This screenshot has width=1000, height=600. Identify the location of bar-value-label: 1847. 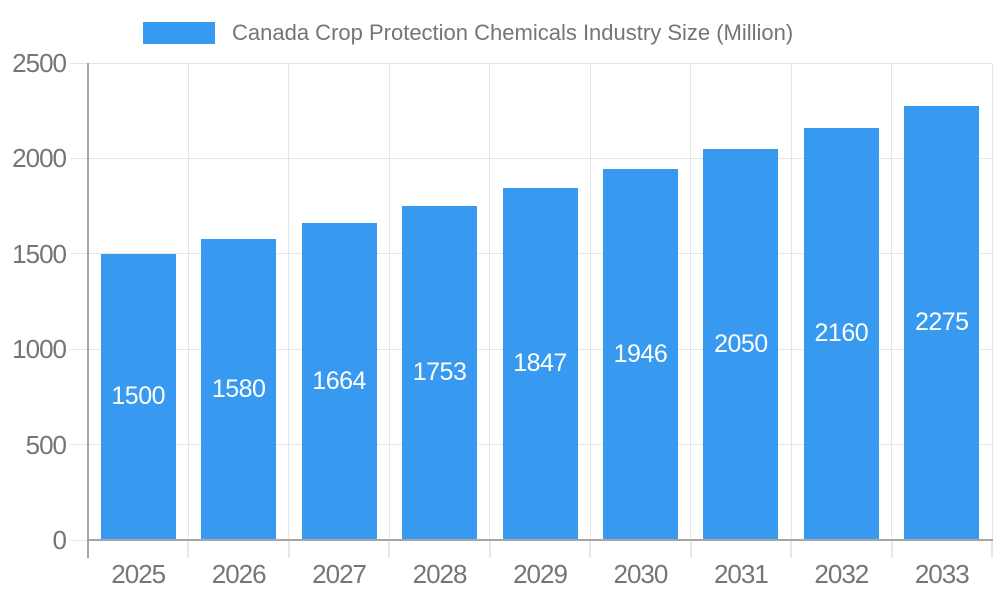
(540, 363).